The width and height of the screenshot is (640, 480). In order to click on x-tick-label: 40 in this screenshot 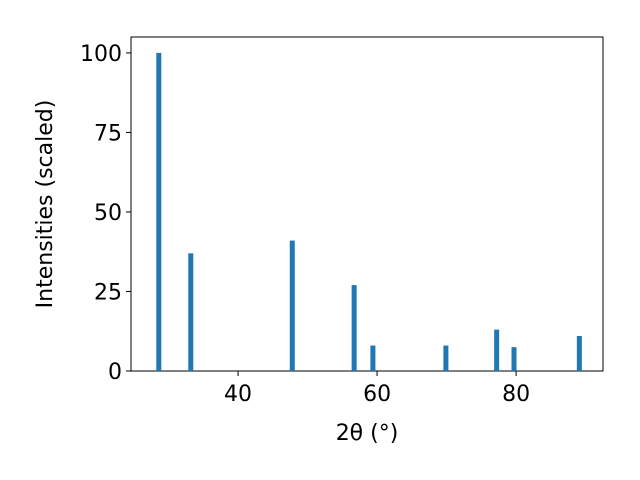, I will do `click(238, 394)`.